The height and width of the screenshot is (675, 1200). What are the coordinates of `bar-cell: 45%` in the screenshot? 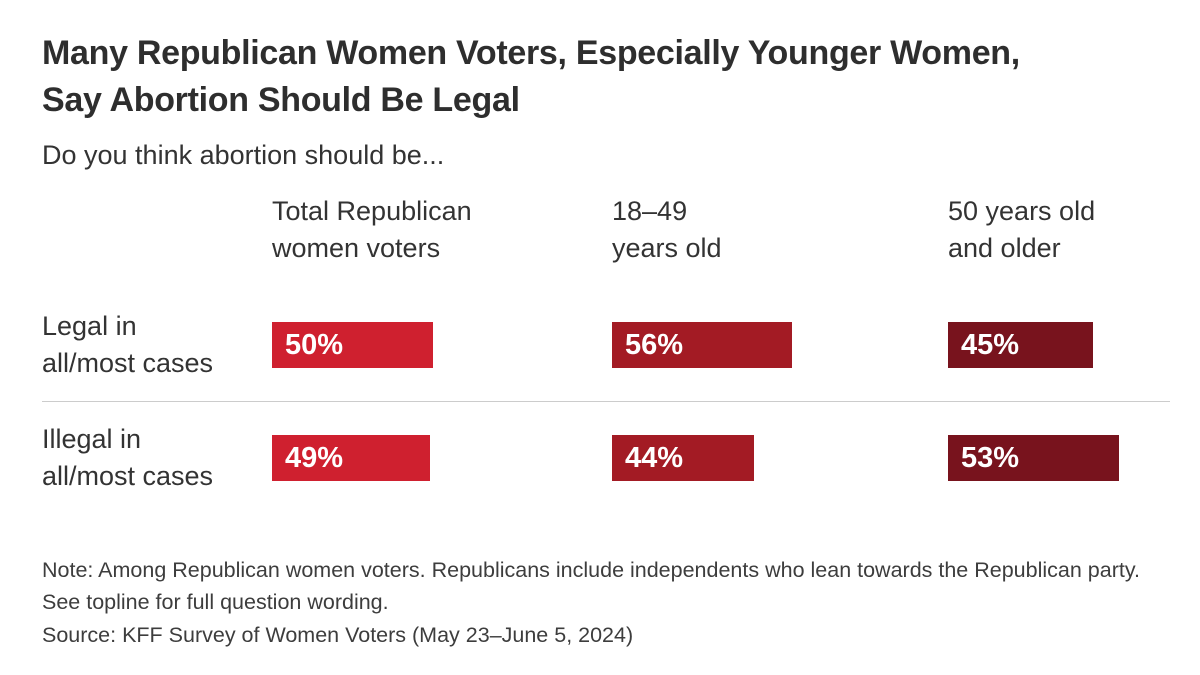 It's located at (1059, 345).